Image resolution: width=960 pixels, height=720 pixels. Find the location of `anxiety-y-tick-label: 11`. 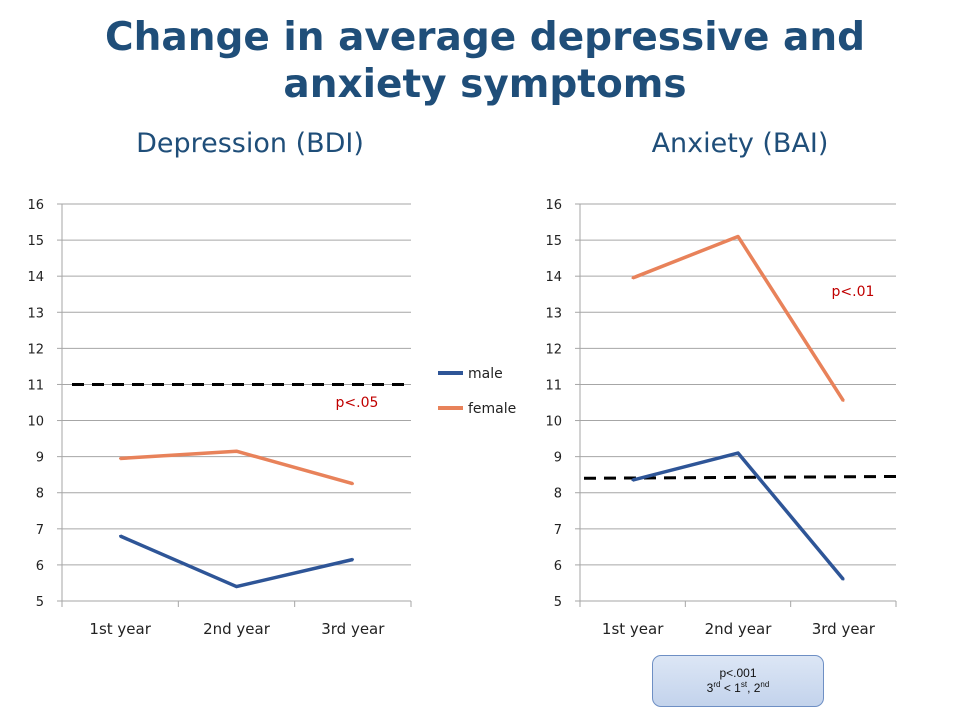

anxiety-y-tick-label: 11 is located at coordinates (553, 385).